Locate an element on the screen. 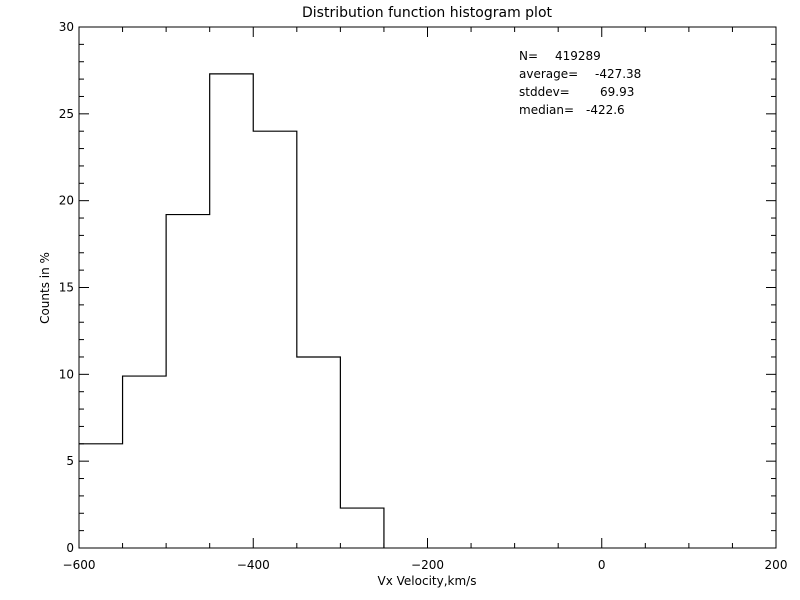 This screenshot has height=600, width=800. stat-stddev-value: 69.93 is located at coordinates (617, 92).